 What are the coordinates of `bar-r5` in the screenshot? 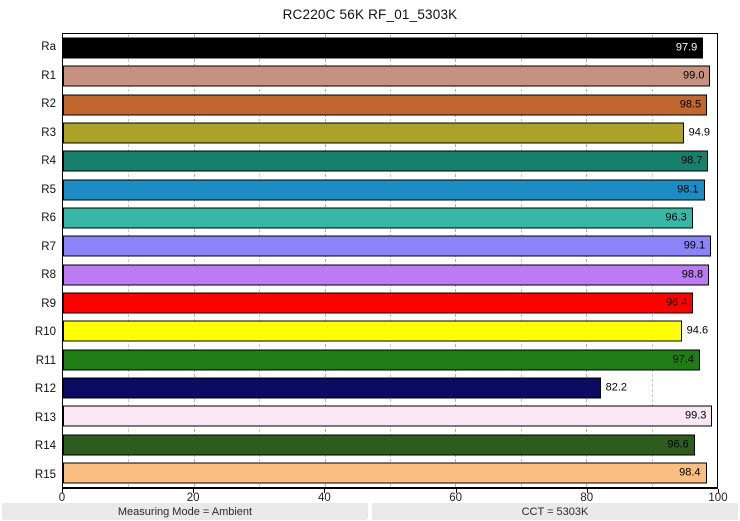 It's located at (384, 190).